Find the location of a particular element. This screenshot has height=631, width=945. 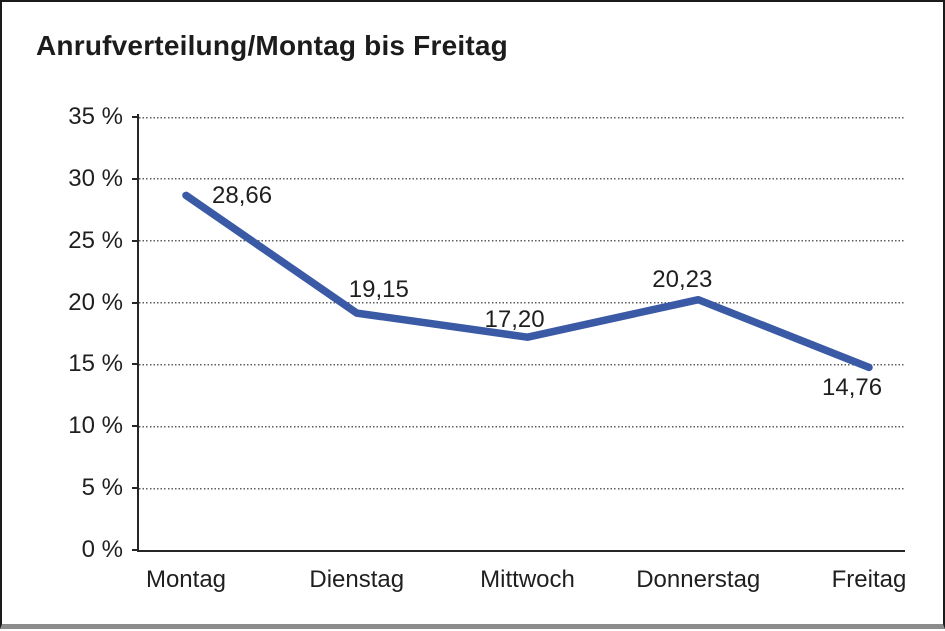

y-tick-label: 0 % is located at coordinates (102, 549).